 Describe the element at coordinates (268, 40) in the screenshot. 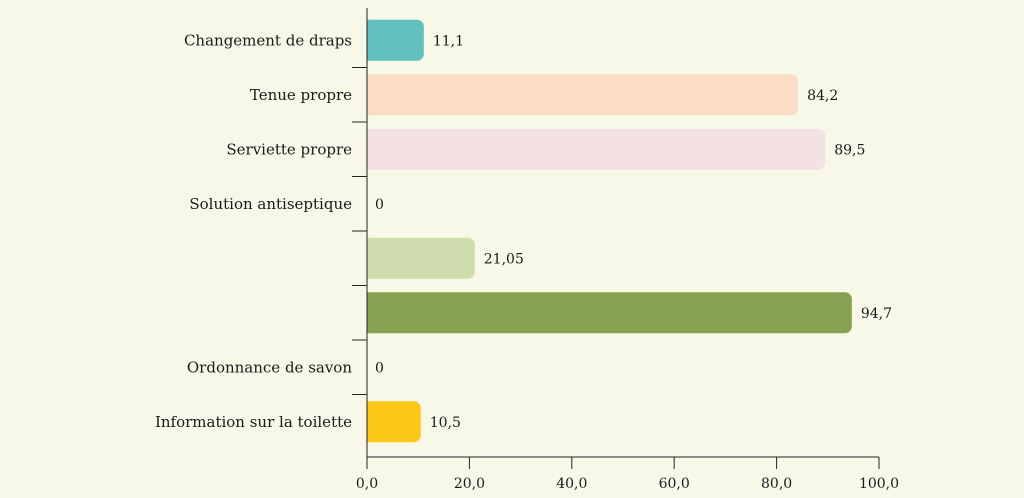

I see `category-label: Changement de draps` at that location.